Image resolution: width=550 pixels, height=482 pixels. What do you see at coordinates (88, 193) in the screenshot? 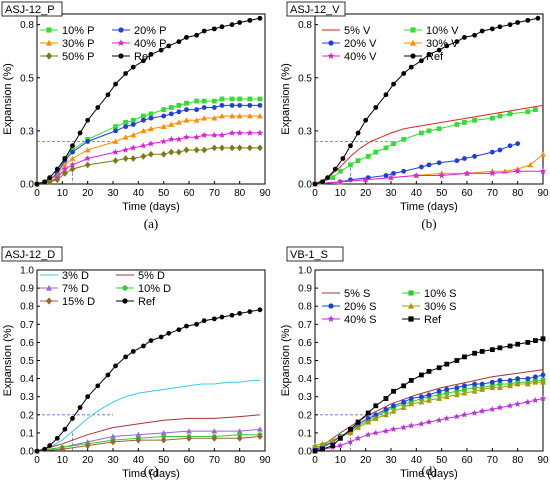
I see `x-tick-label: 20` at bounding box center [88, 193].